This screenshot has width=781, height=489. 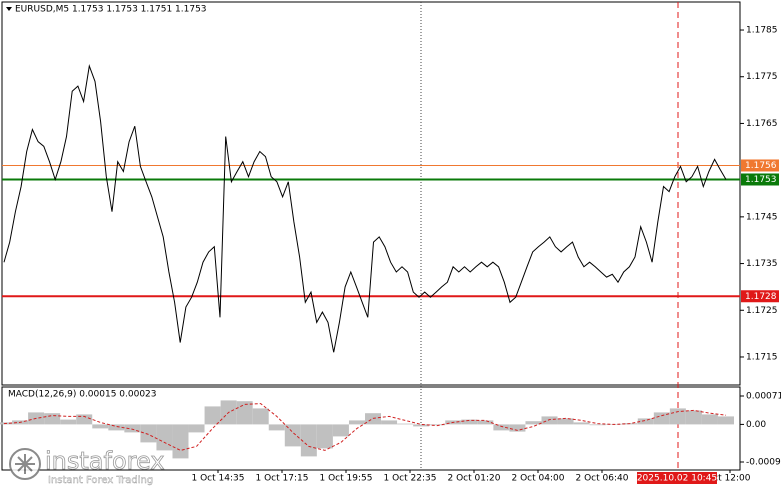 What do you see at coordinates (82, 395) in the screenshot?
I see `macd-title: MACD(12,26,9) 0.00015 0.00023` at bounding box center [82, 395].